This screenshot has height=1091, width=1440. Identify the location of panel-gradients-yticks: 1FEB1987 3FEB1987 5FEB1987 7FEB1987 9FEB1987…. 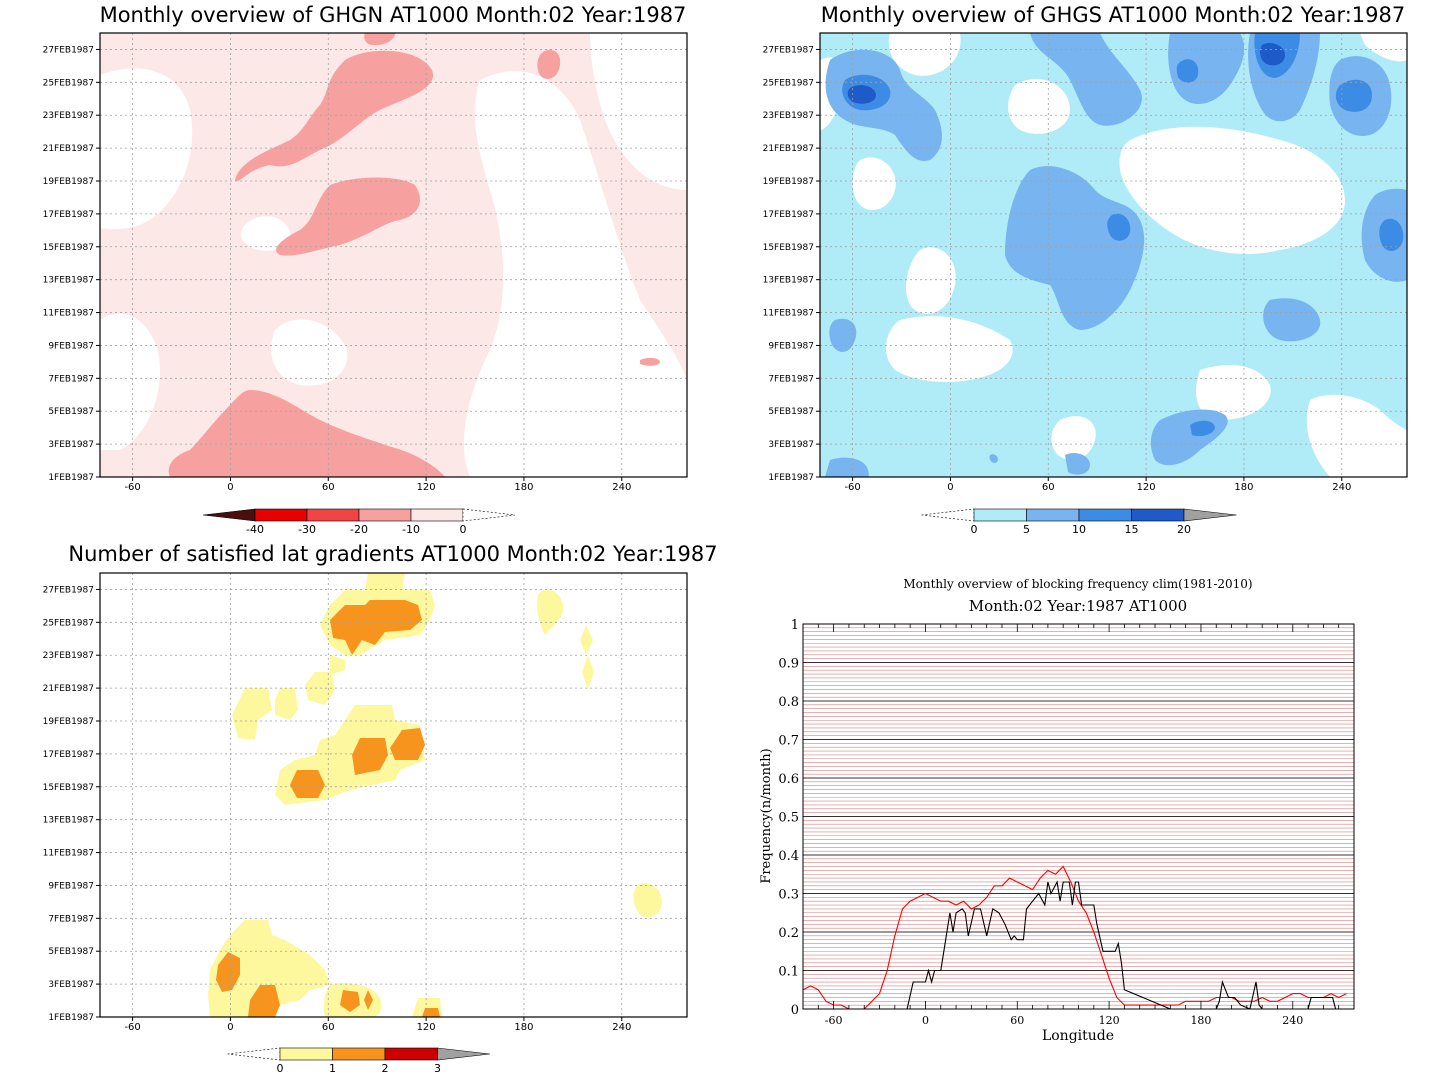
(71, 804).